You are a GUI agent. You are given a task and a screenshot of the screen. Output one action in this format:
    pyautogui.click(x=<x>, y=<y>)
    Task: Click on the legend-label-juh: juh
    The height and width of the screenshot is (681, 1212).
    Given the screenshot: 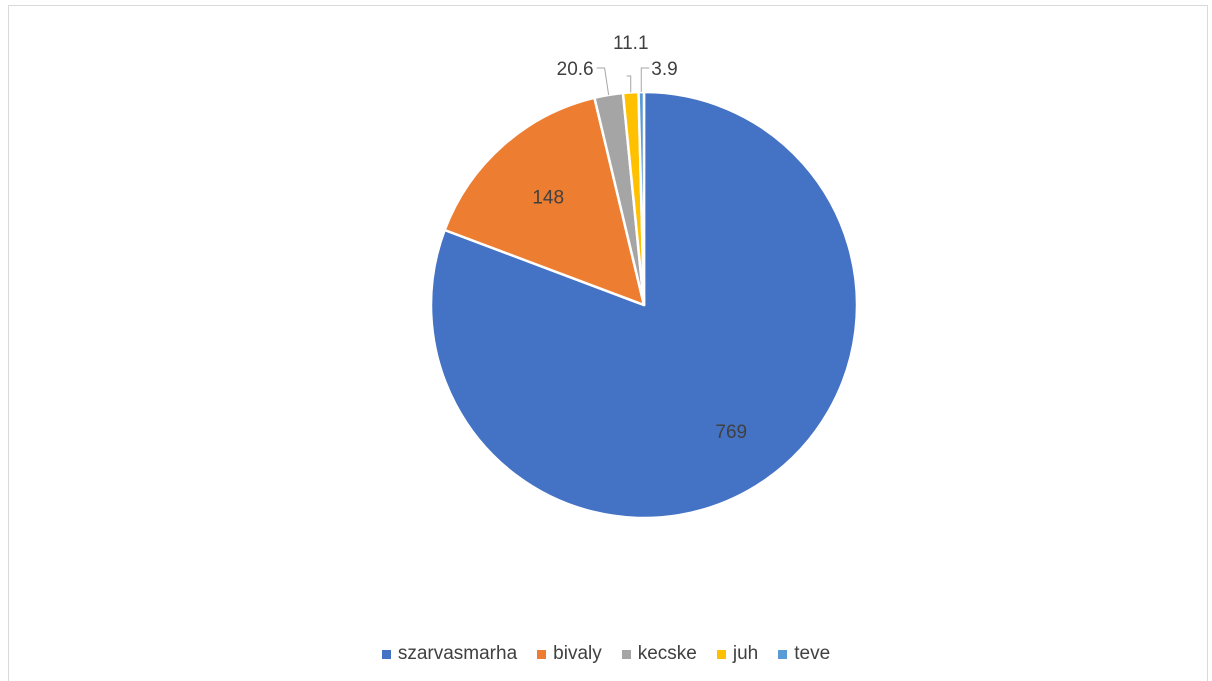 What is the action you would take?
    pyautogui.click(x=745, y=653)
    